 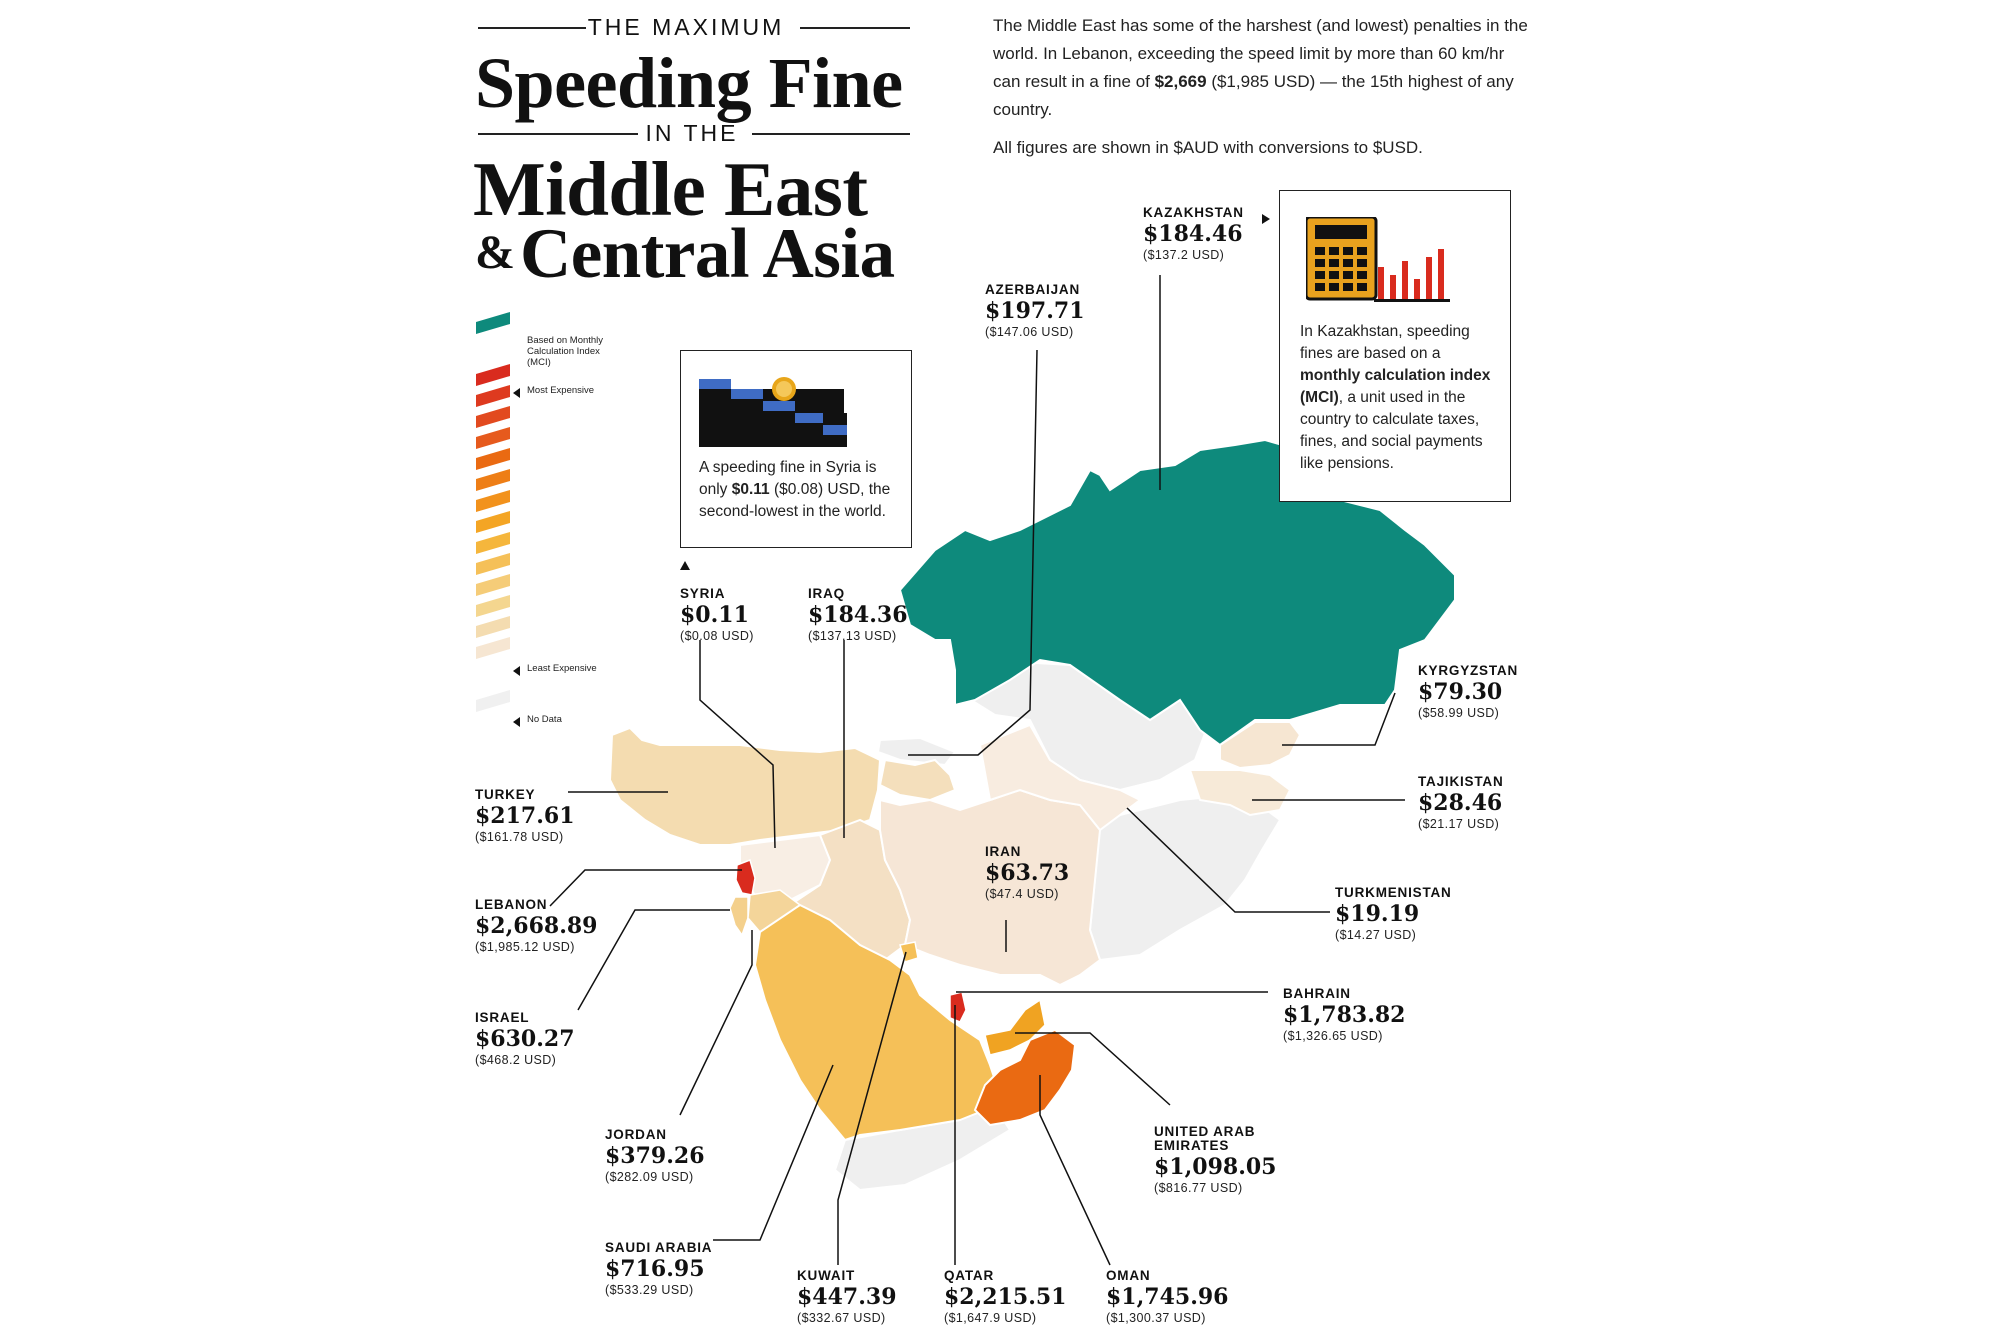 I want to click on label-kazakhstan: KAZAKHSTAN $184.46 ($137.2 USD), so click(x=1193, y=233).